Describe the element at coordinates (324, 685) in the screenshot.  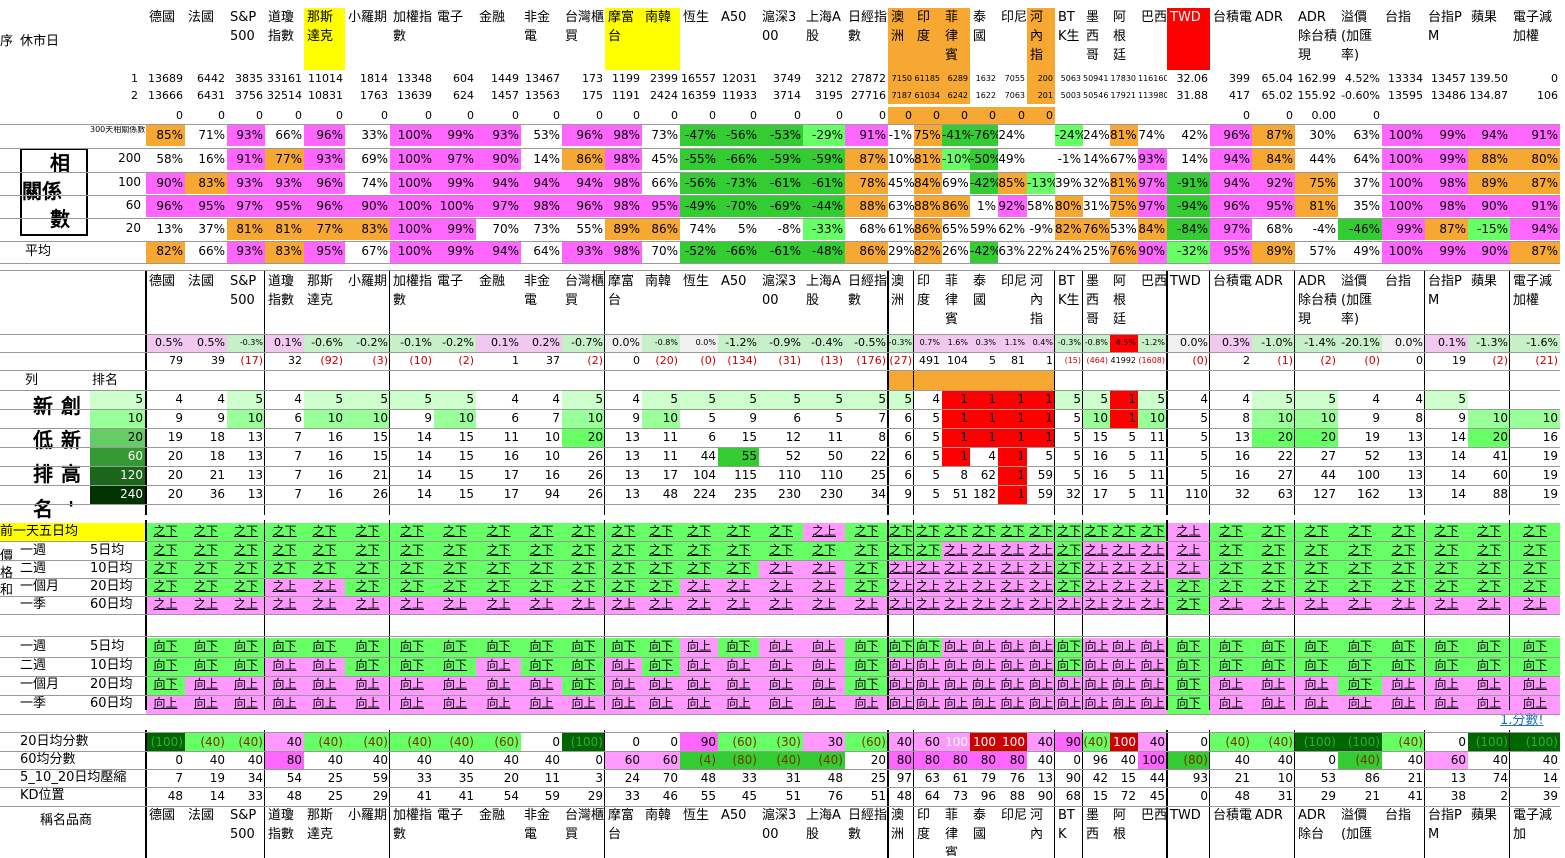
I see `dir-cell-2-4: 向上` at that location.